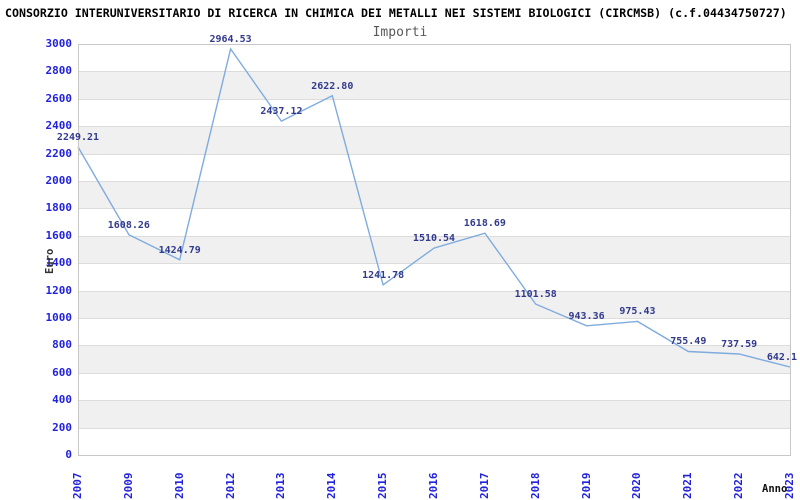  I want to click on y-tick-label: 200, so click(62, 427).